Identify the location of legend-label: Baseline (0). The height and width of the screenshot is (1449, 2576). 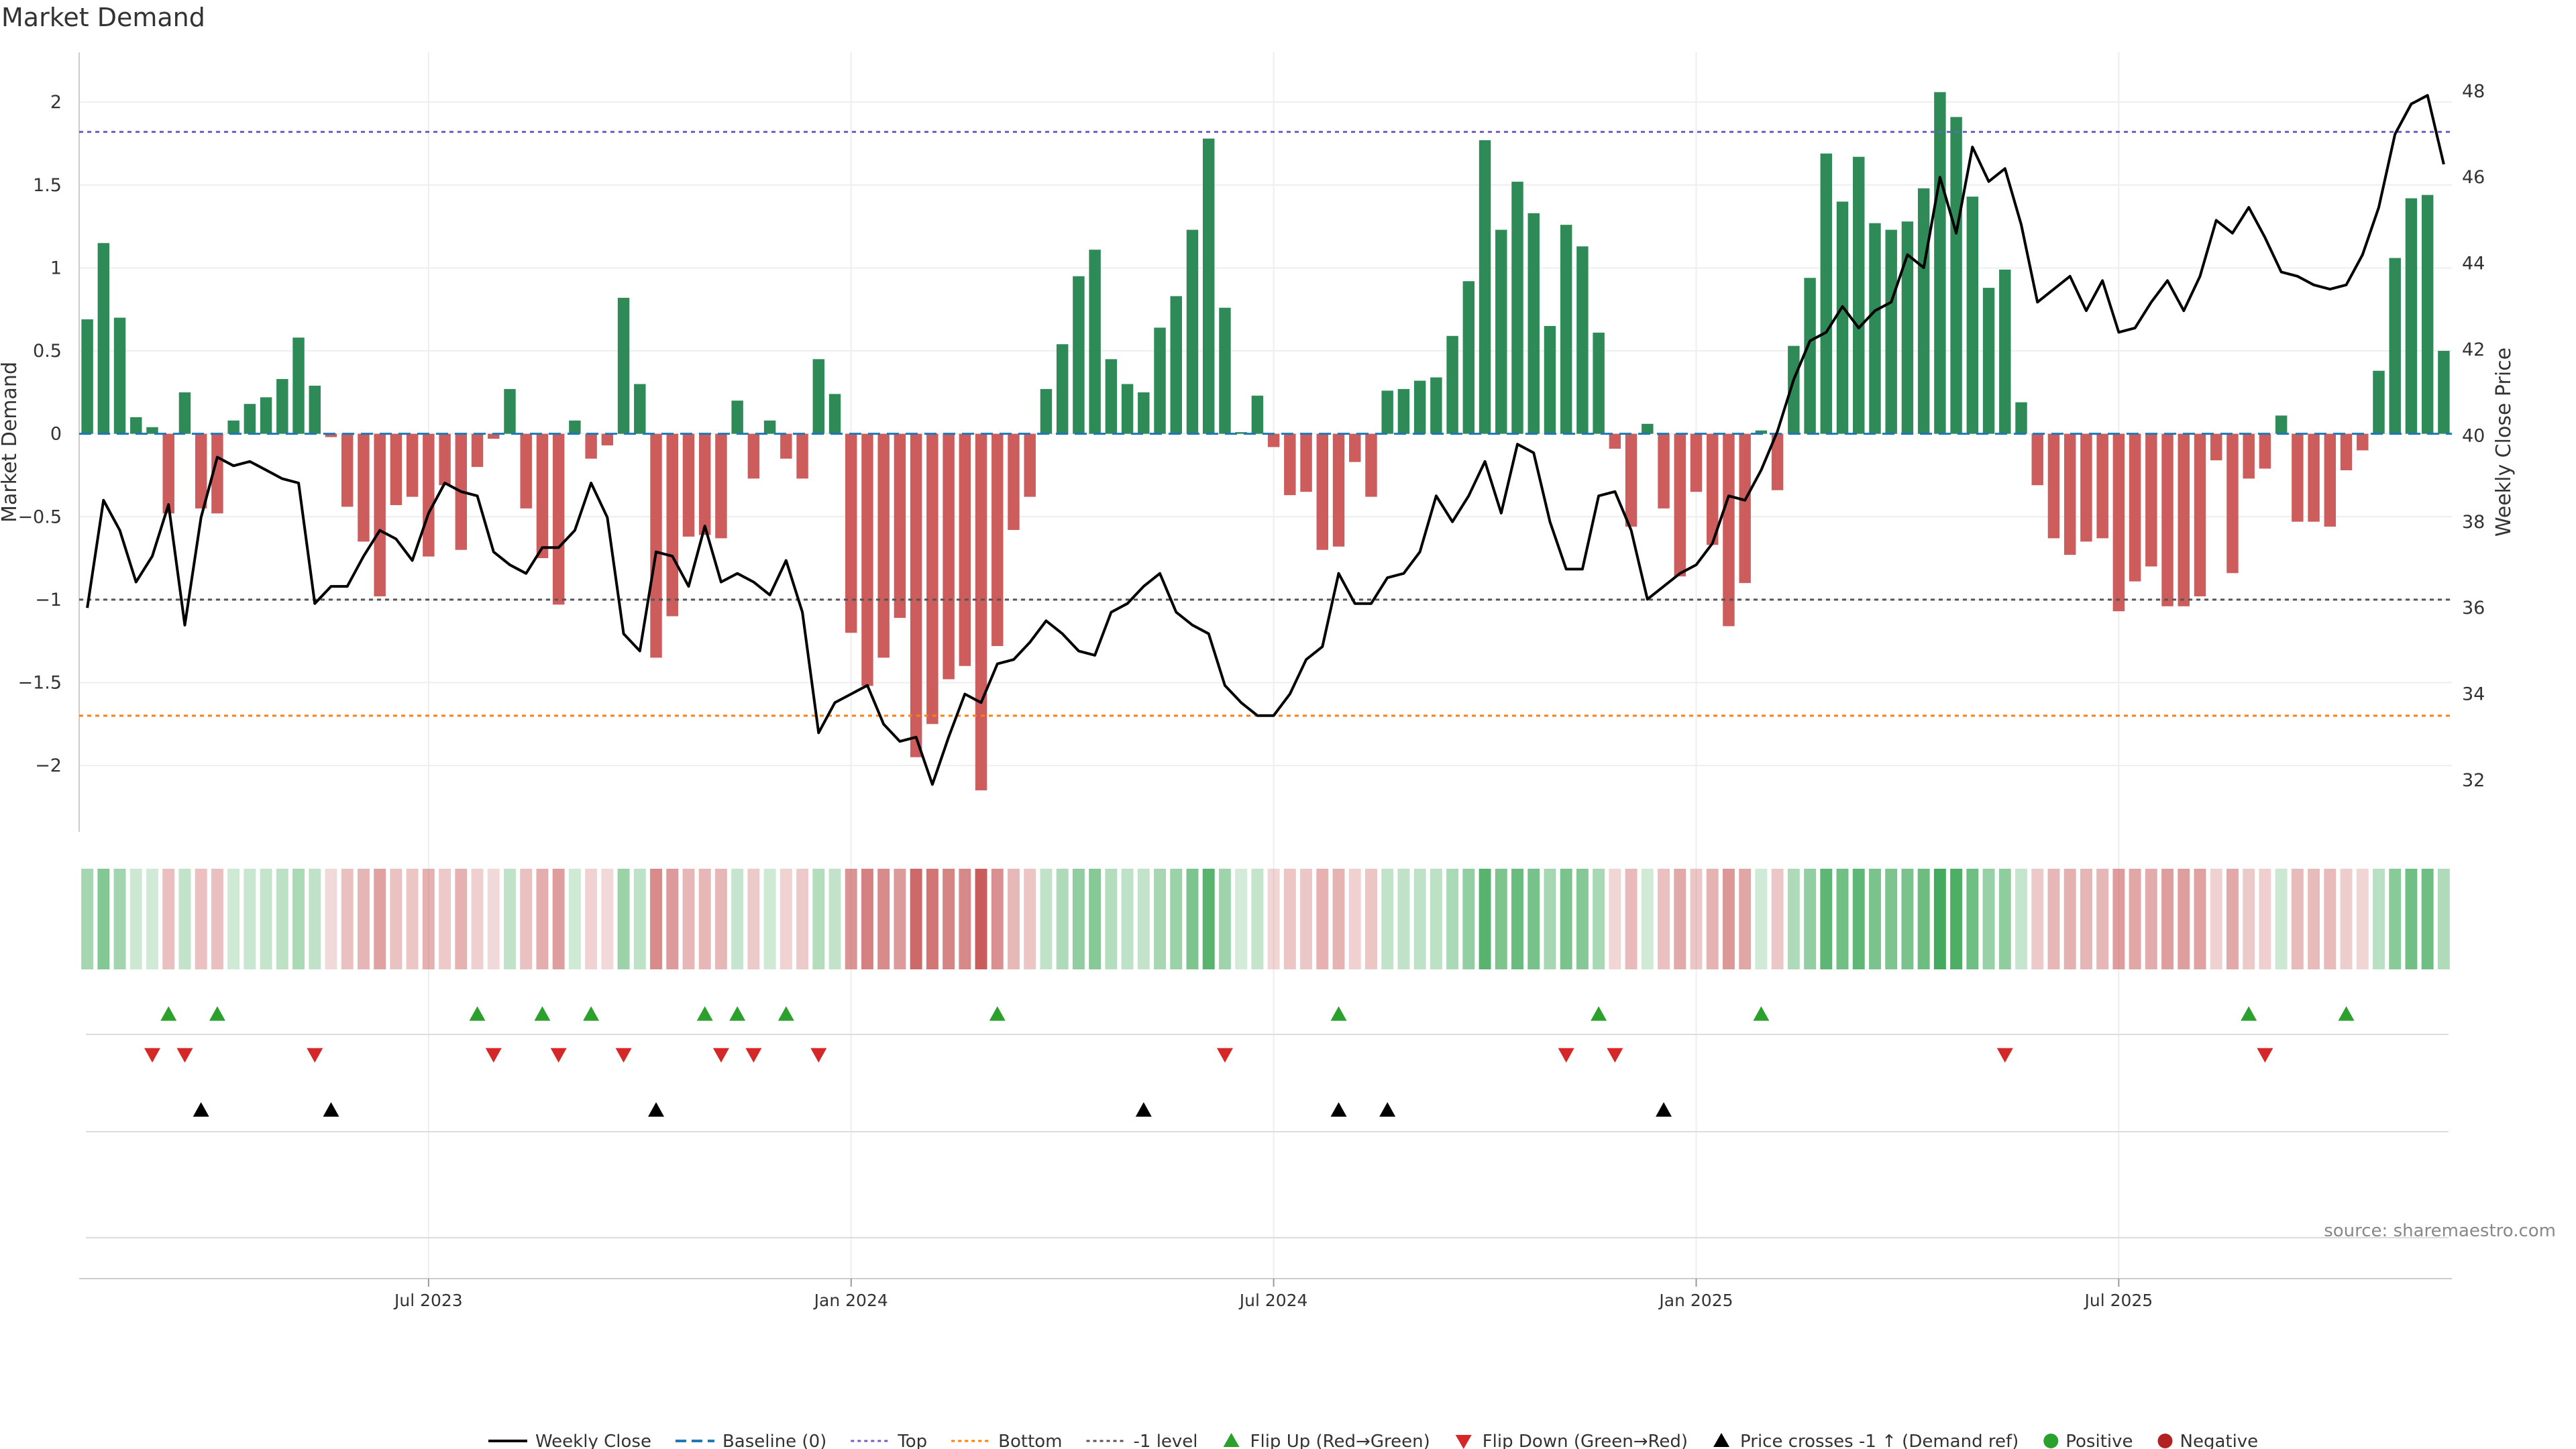
(774, 1440).